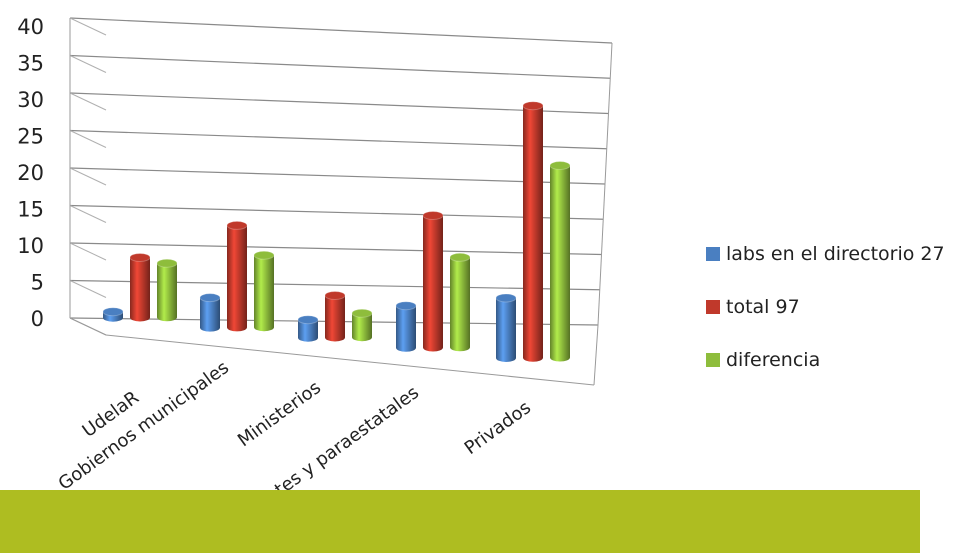 The height and width of the screenshot is (557, 978). What do you see at coordinates (30, 27) in the screenshot?
I see `y-tick-label: 40` at bounding box center [30, 27].